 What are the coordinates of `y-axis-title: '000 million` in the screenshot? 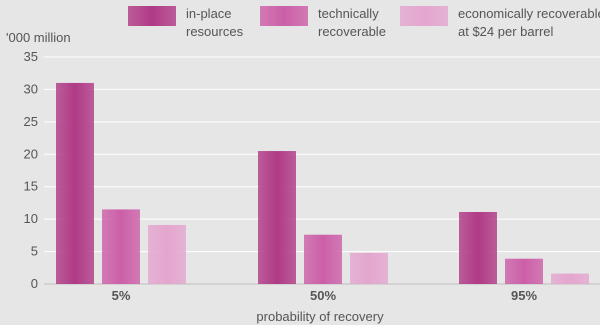 It's located at (38, 37).